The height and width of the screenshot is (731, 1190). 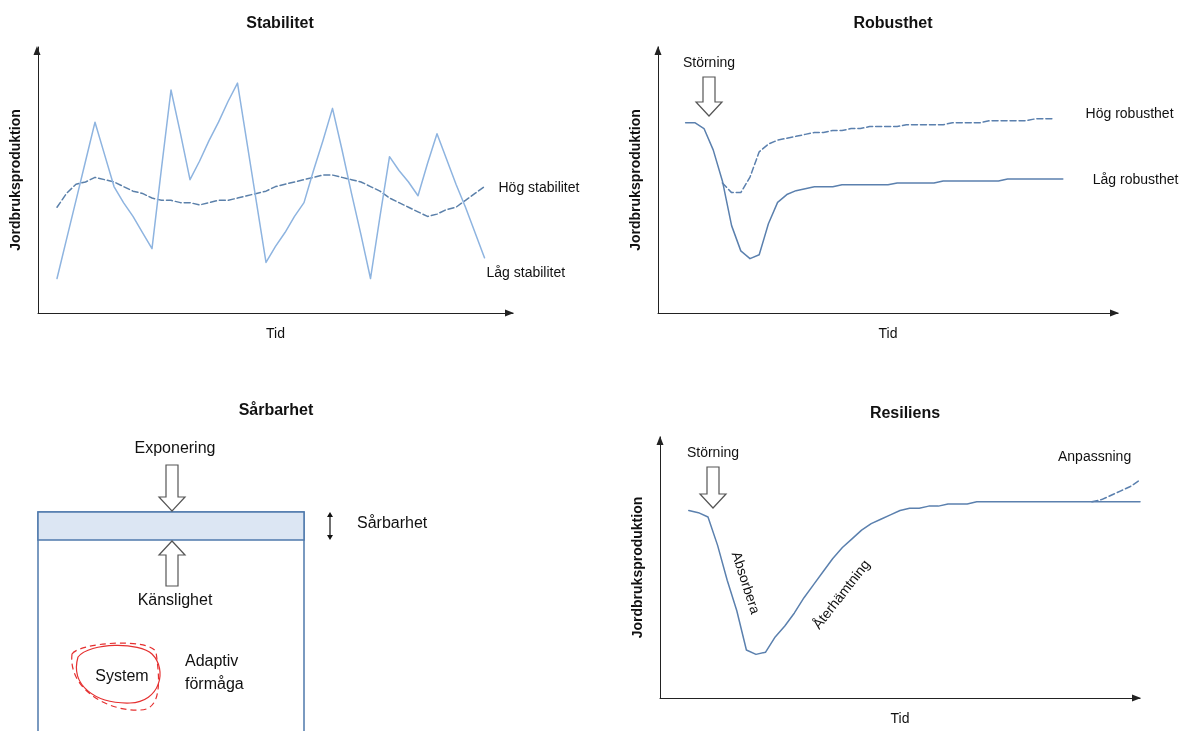 I want to click on chart-title: Stabilitet, so click(x=280, y=22).